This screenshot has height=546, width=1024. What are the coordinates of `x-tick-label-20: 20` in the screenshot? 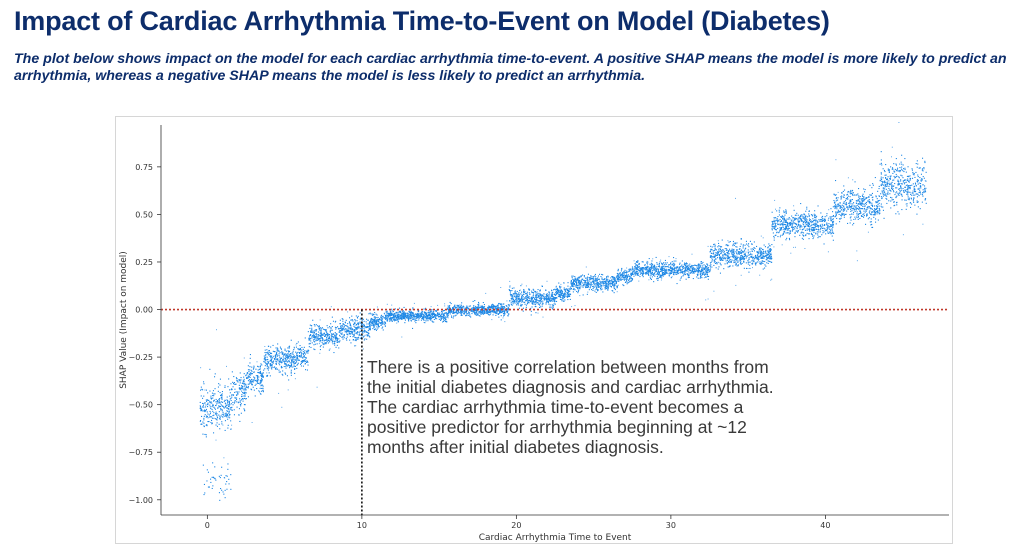 It's located at (516, 525).